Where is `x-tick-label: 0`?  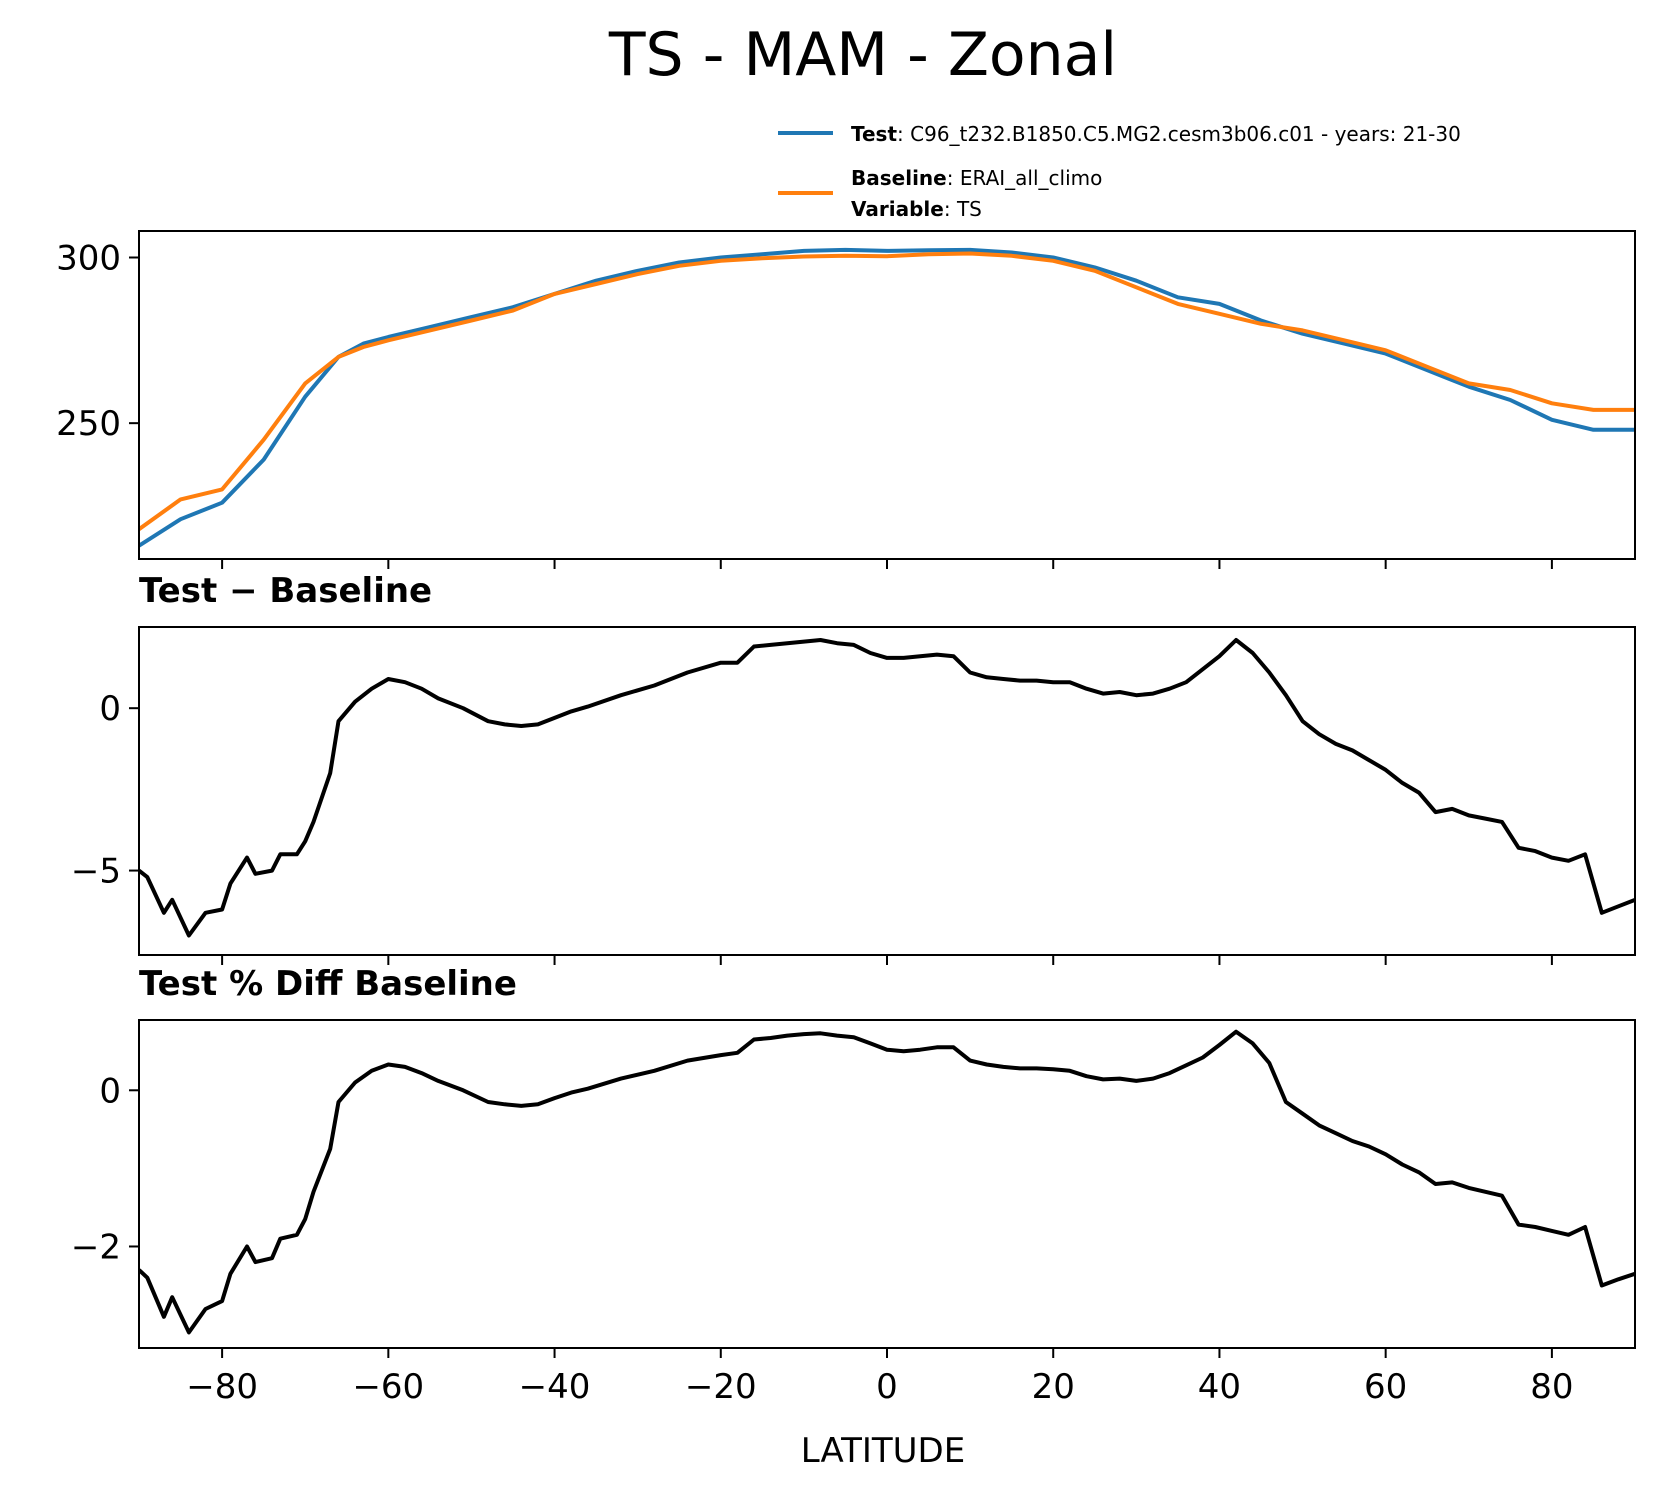 x-tick-label: 0 is located at coordinates (887, 1387).